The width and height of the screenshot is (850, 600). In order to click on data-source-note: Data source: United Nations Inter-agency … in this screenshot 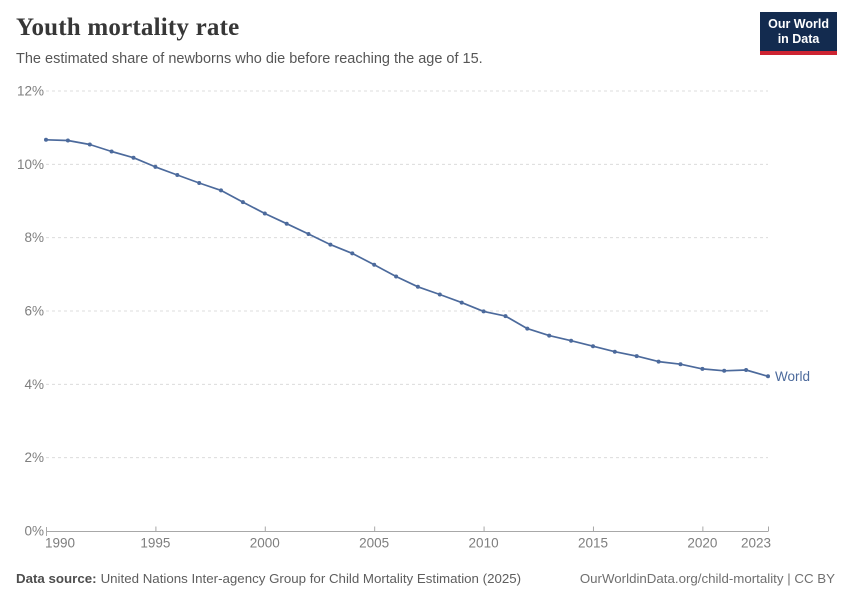, I will do `click(268, 578)`.